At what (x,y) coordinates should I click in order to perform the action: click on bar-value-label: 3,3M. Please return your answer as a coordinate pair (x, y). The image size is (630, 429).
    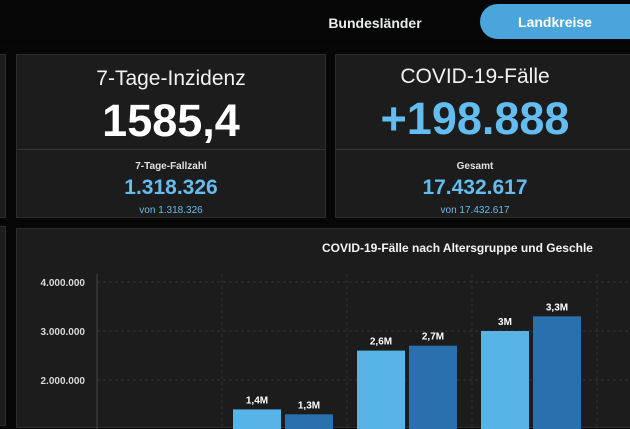
    Looking at the image, I should click on (557, 307).